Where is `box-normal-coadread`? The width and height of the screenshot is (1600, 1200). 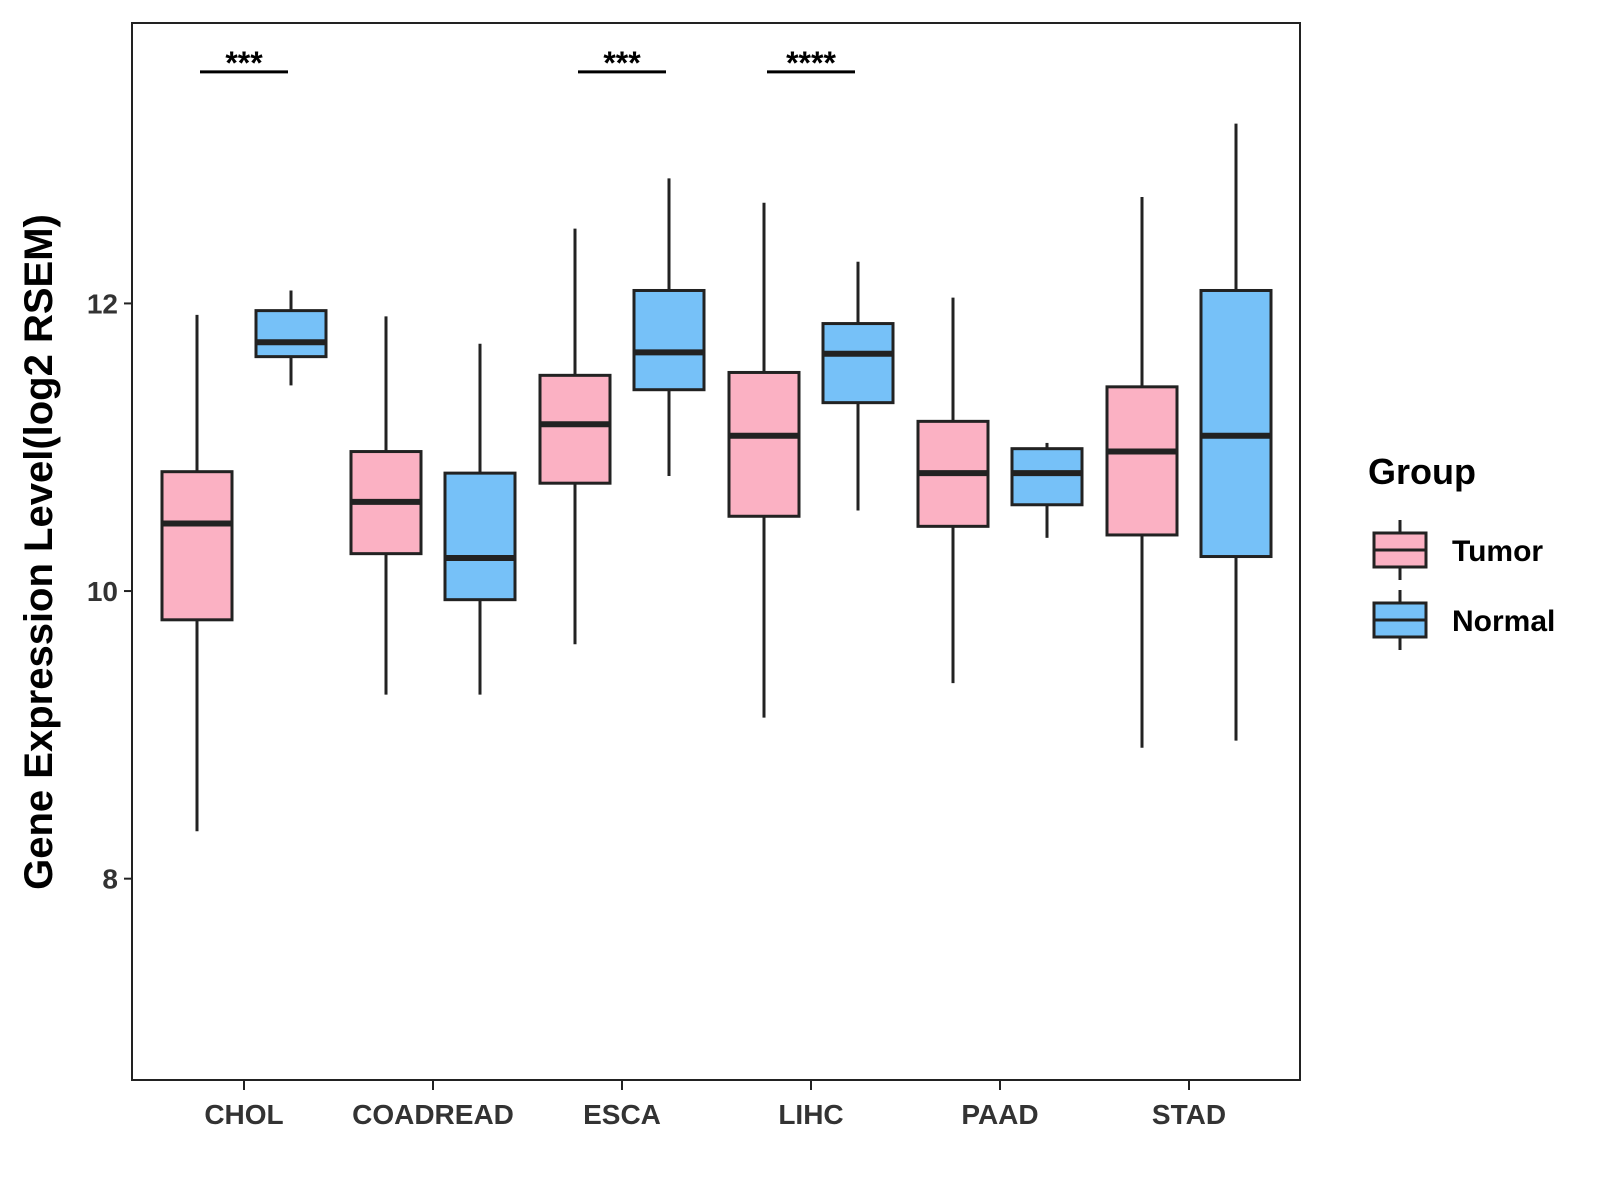
box-normal-coadread is located at coordinates (480, 519).